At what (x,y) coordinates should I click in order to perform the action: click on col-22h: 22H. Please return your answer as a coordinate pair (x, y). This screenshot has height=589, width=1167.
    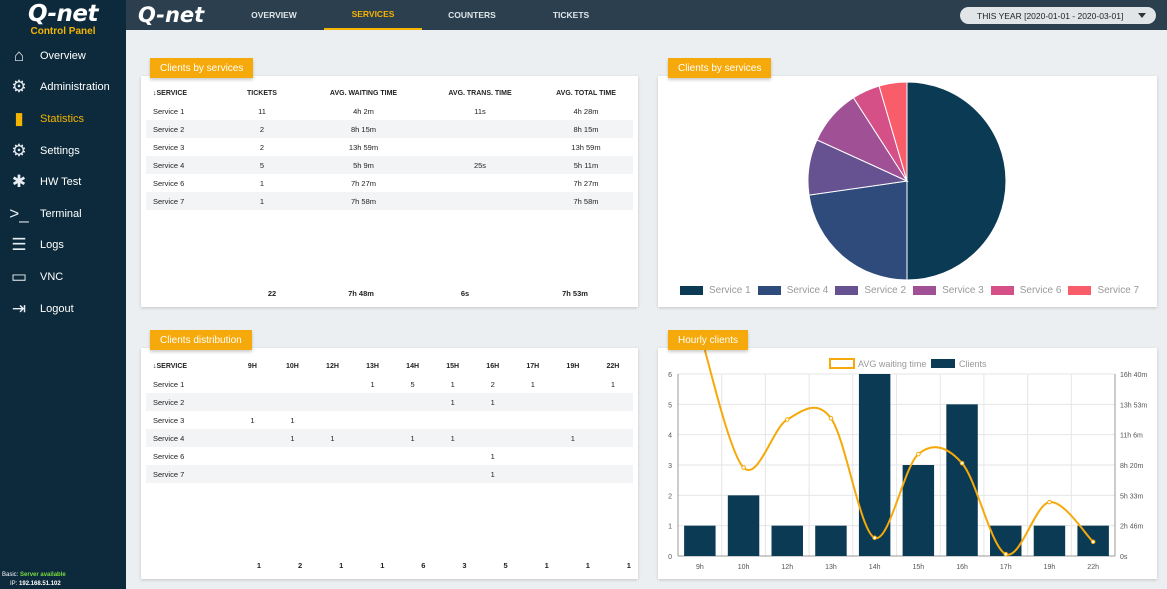
    Looking at the image, I should click on (613, 366).